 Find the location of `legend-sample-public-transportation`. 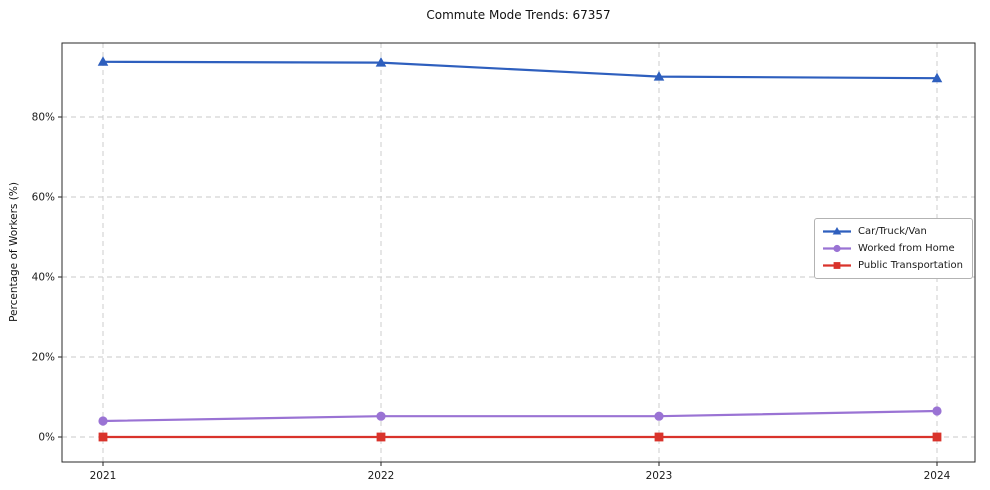

legend-sample-public-transportation is located at coordinates (837, 265).